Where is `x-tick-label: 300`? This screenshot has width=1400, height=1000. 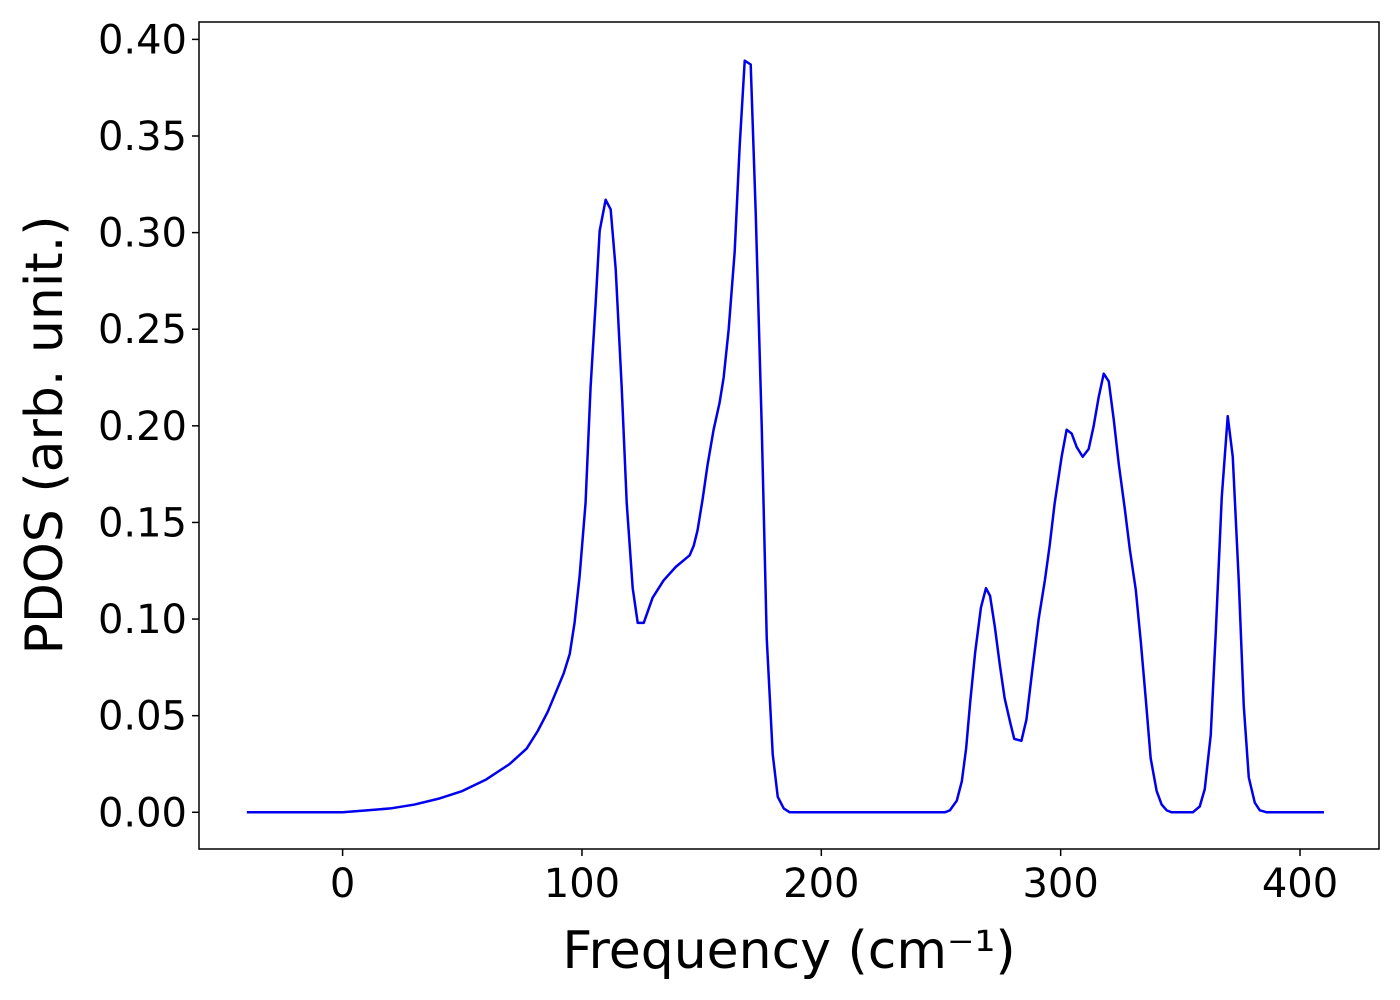
x-tick-label: 300 is located at coordinates (1060, 884).